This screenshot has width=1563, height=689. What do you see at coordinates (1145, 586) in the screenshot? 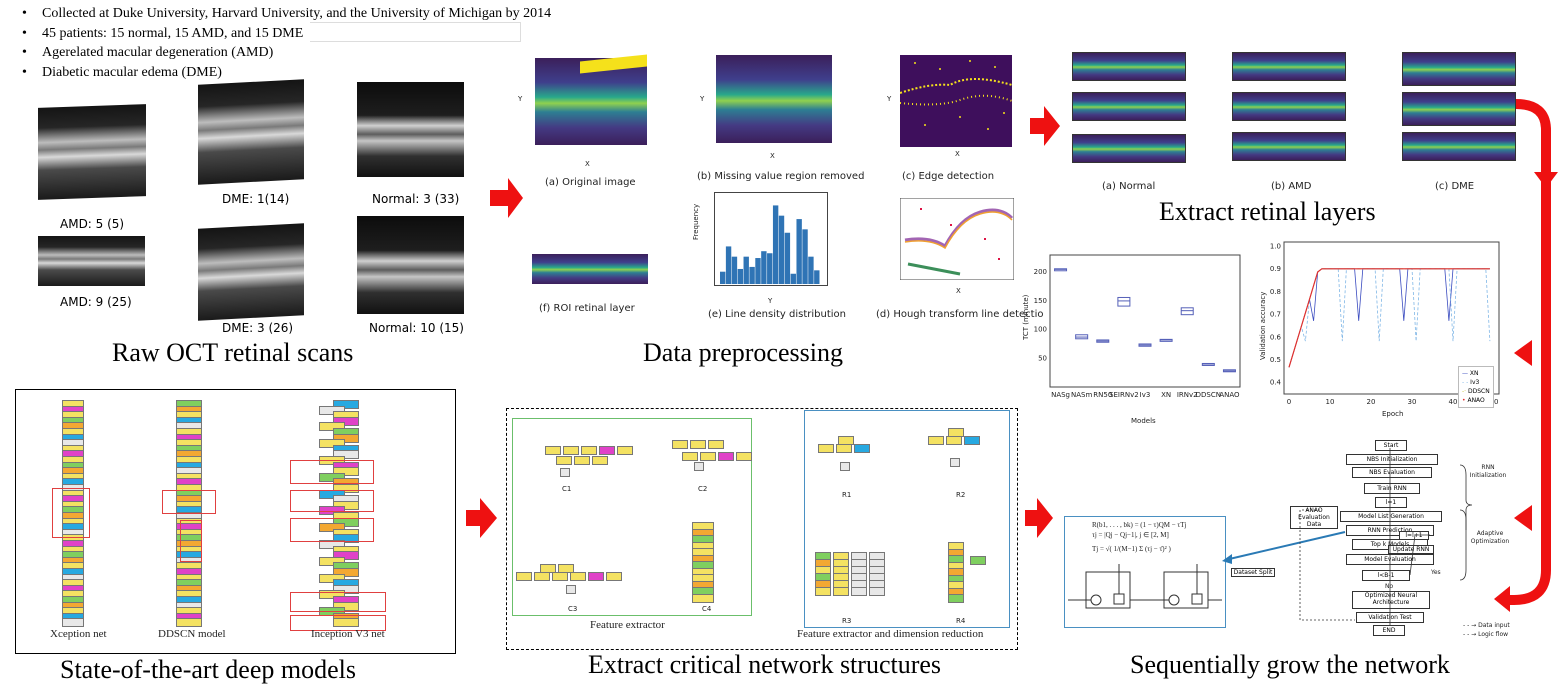
I see `rnn-cells-diagram` at bounding box center [1145, 586].